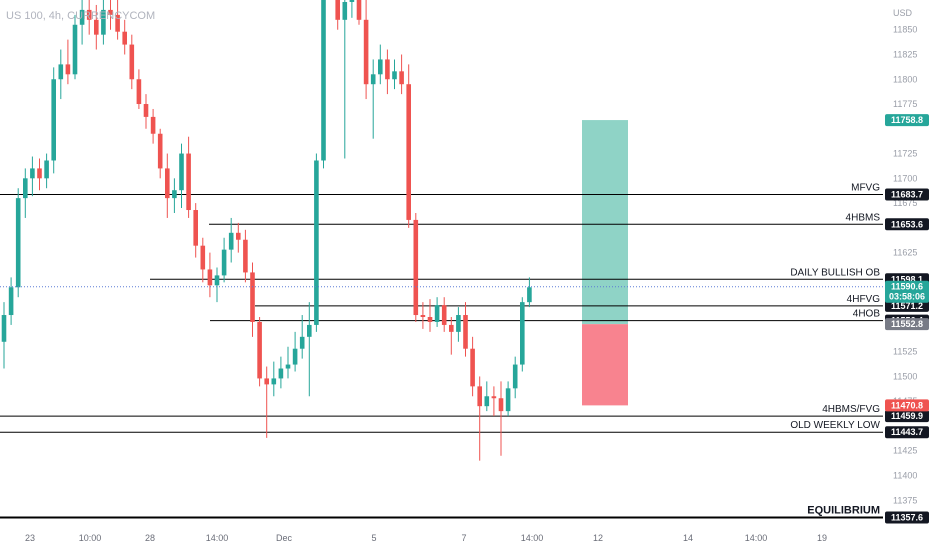 The width and height of the screenshot is (932, 550). I want to click on level-badge-text: 11443.7, so click(907, 432).